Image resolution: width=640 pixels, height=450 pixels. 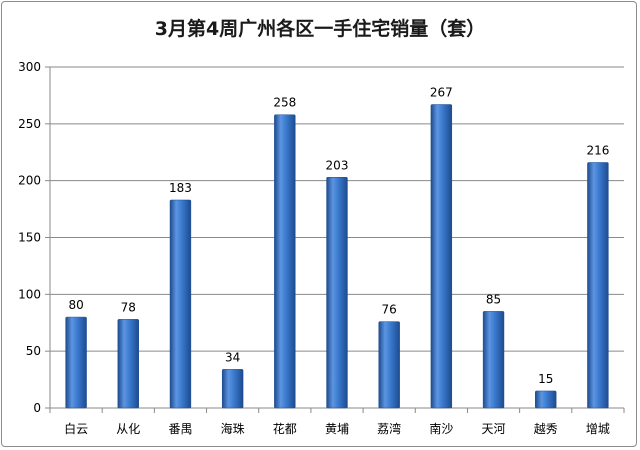 What do you see at coordinates (493, 299) in the screenshot?
I see `data-label: 85` at bounding box center [493, 299].